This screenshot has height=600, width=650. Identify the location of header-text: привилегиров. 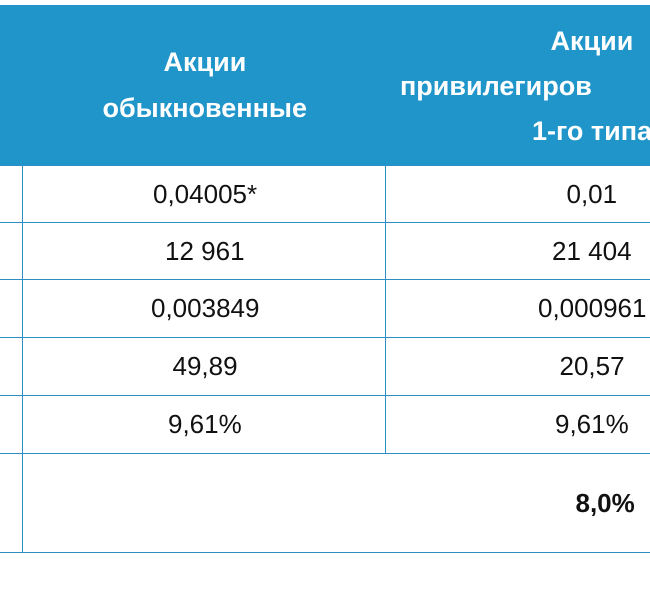
(496, 86).